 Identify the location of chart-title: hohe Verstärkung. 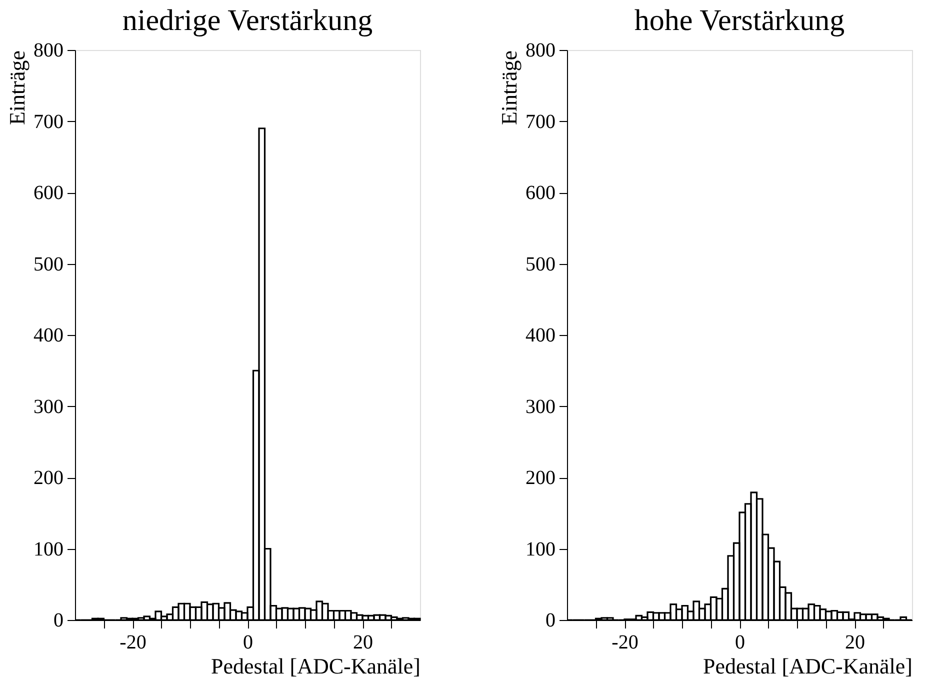
(739, 20).